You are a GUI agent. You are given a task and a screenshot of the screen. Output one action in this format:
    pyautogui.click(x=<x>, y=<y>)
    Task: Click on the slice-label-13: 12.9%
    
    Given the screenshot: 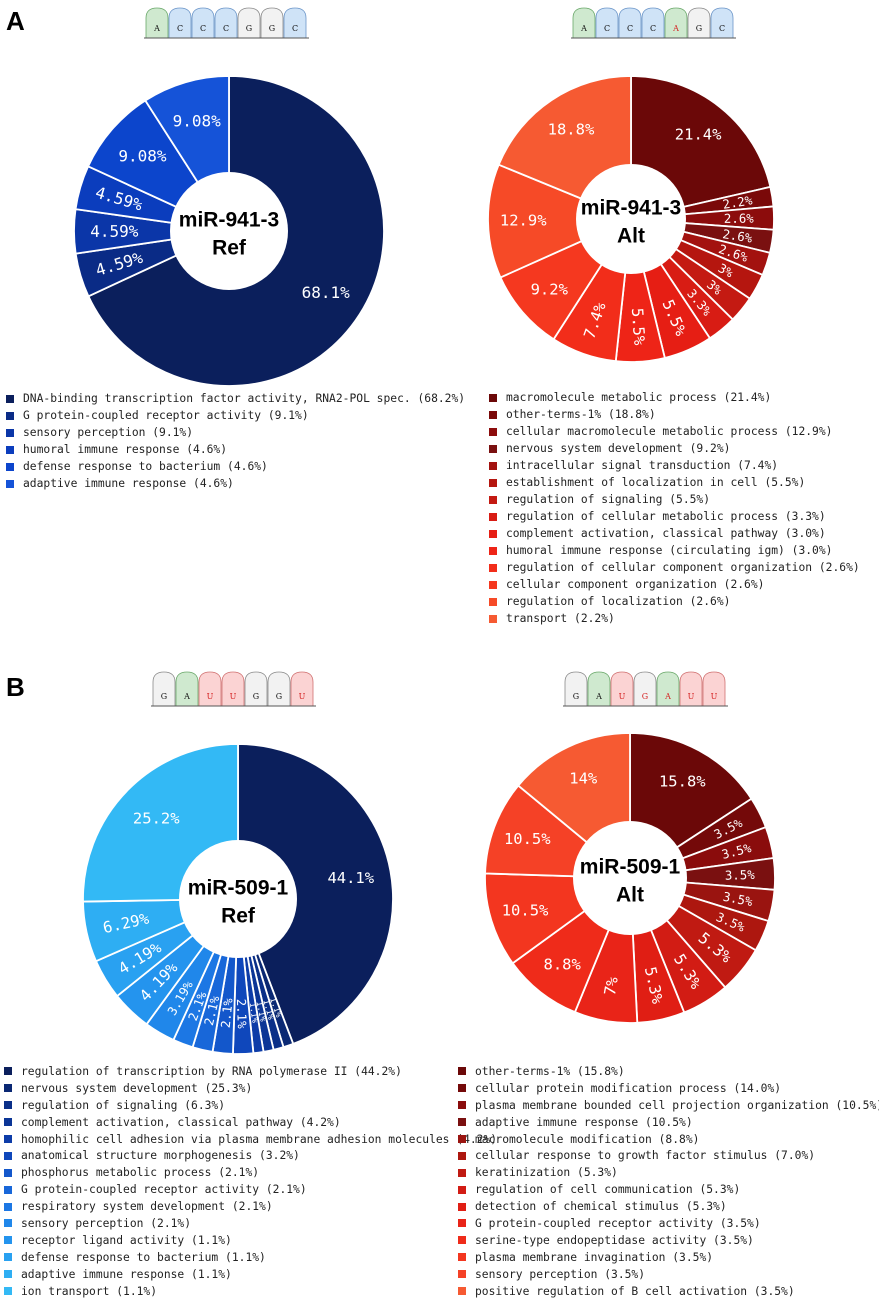 What is the action you would take?
    pyautogui.click(x=523, y=221)
    